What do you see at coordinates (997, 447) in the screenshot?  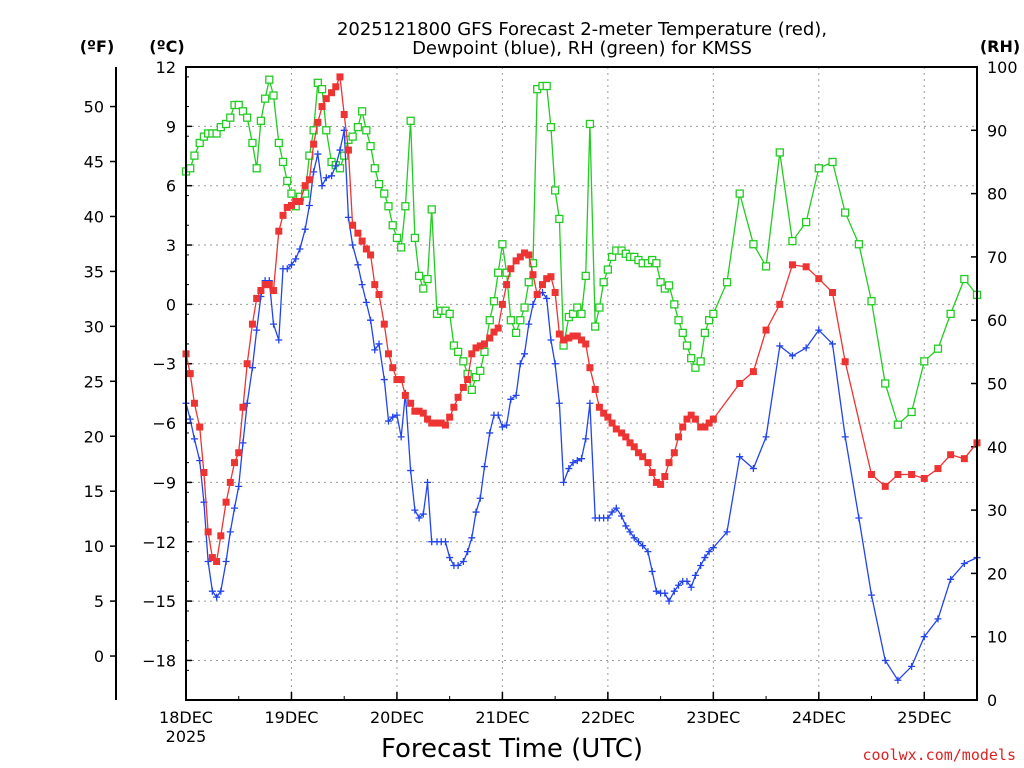 I see `rh-tick-label: 40` at bounding box center [997, 447].